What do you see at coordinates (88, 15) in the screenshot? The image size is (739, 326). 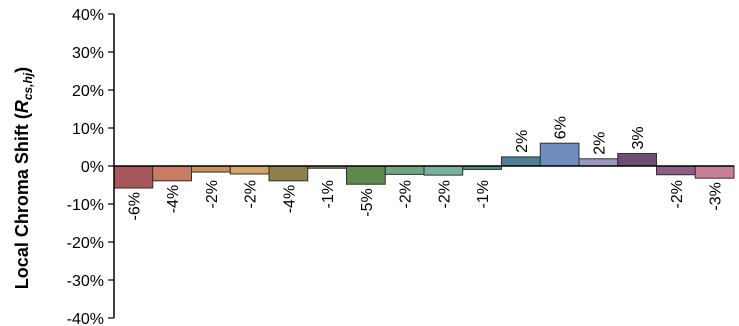 I see `y-tick-label: 40%` at bounding box center [88, 15].